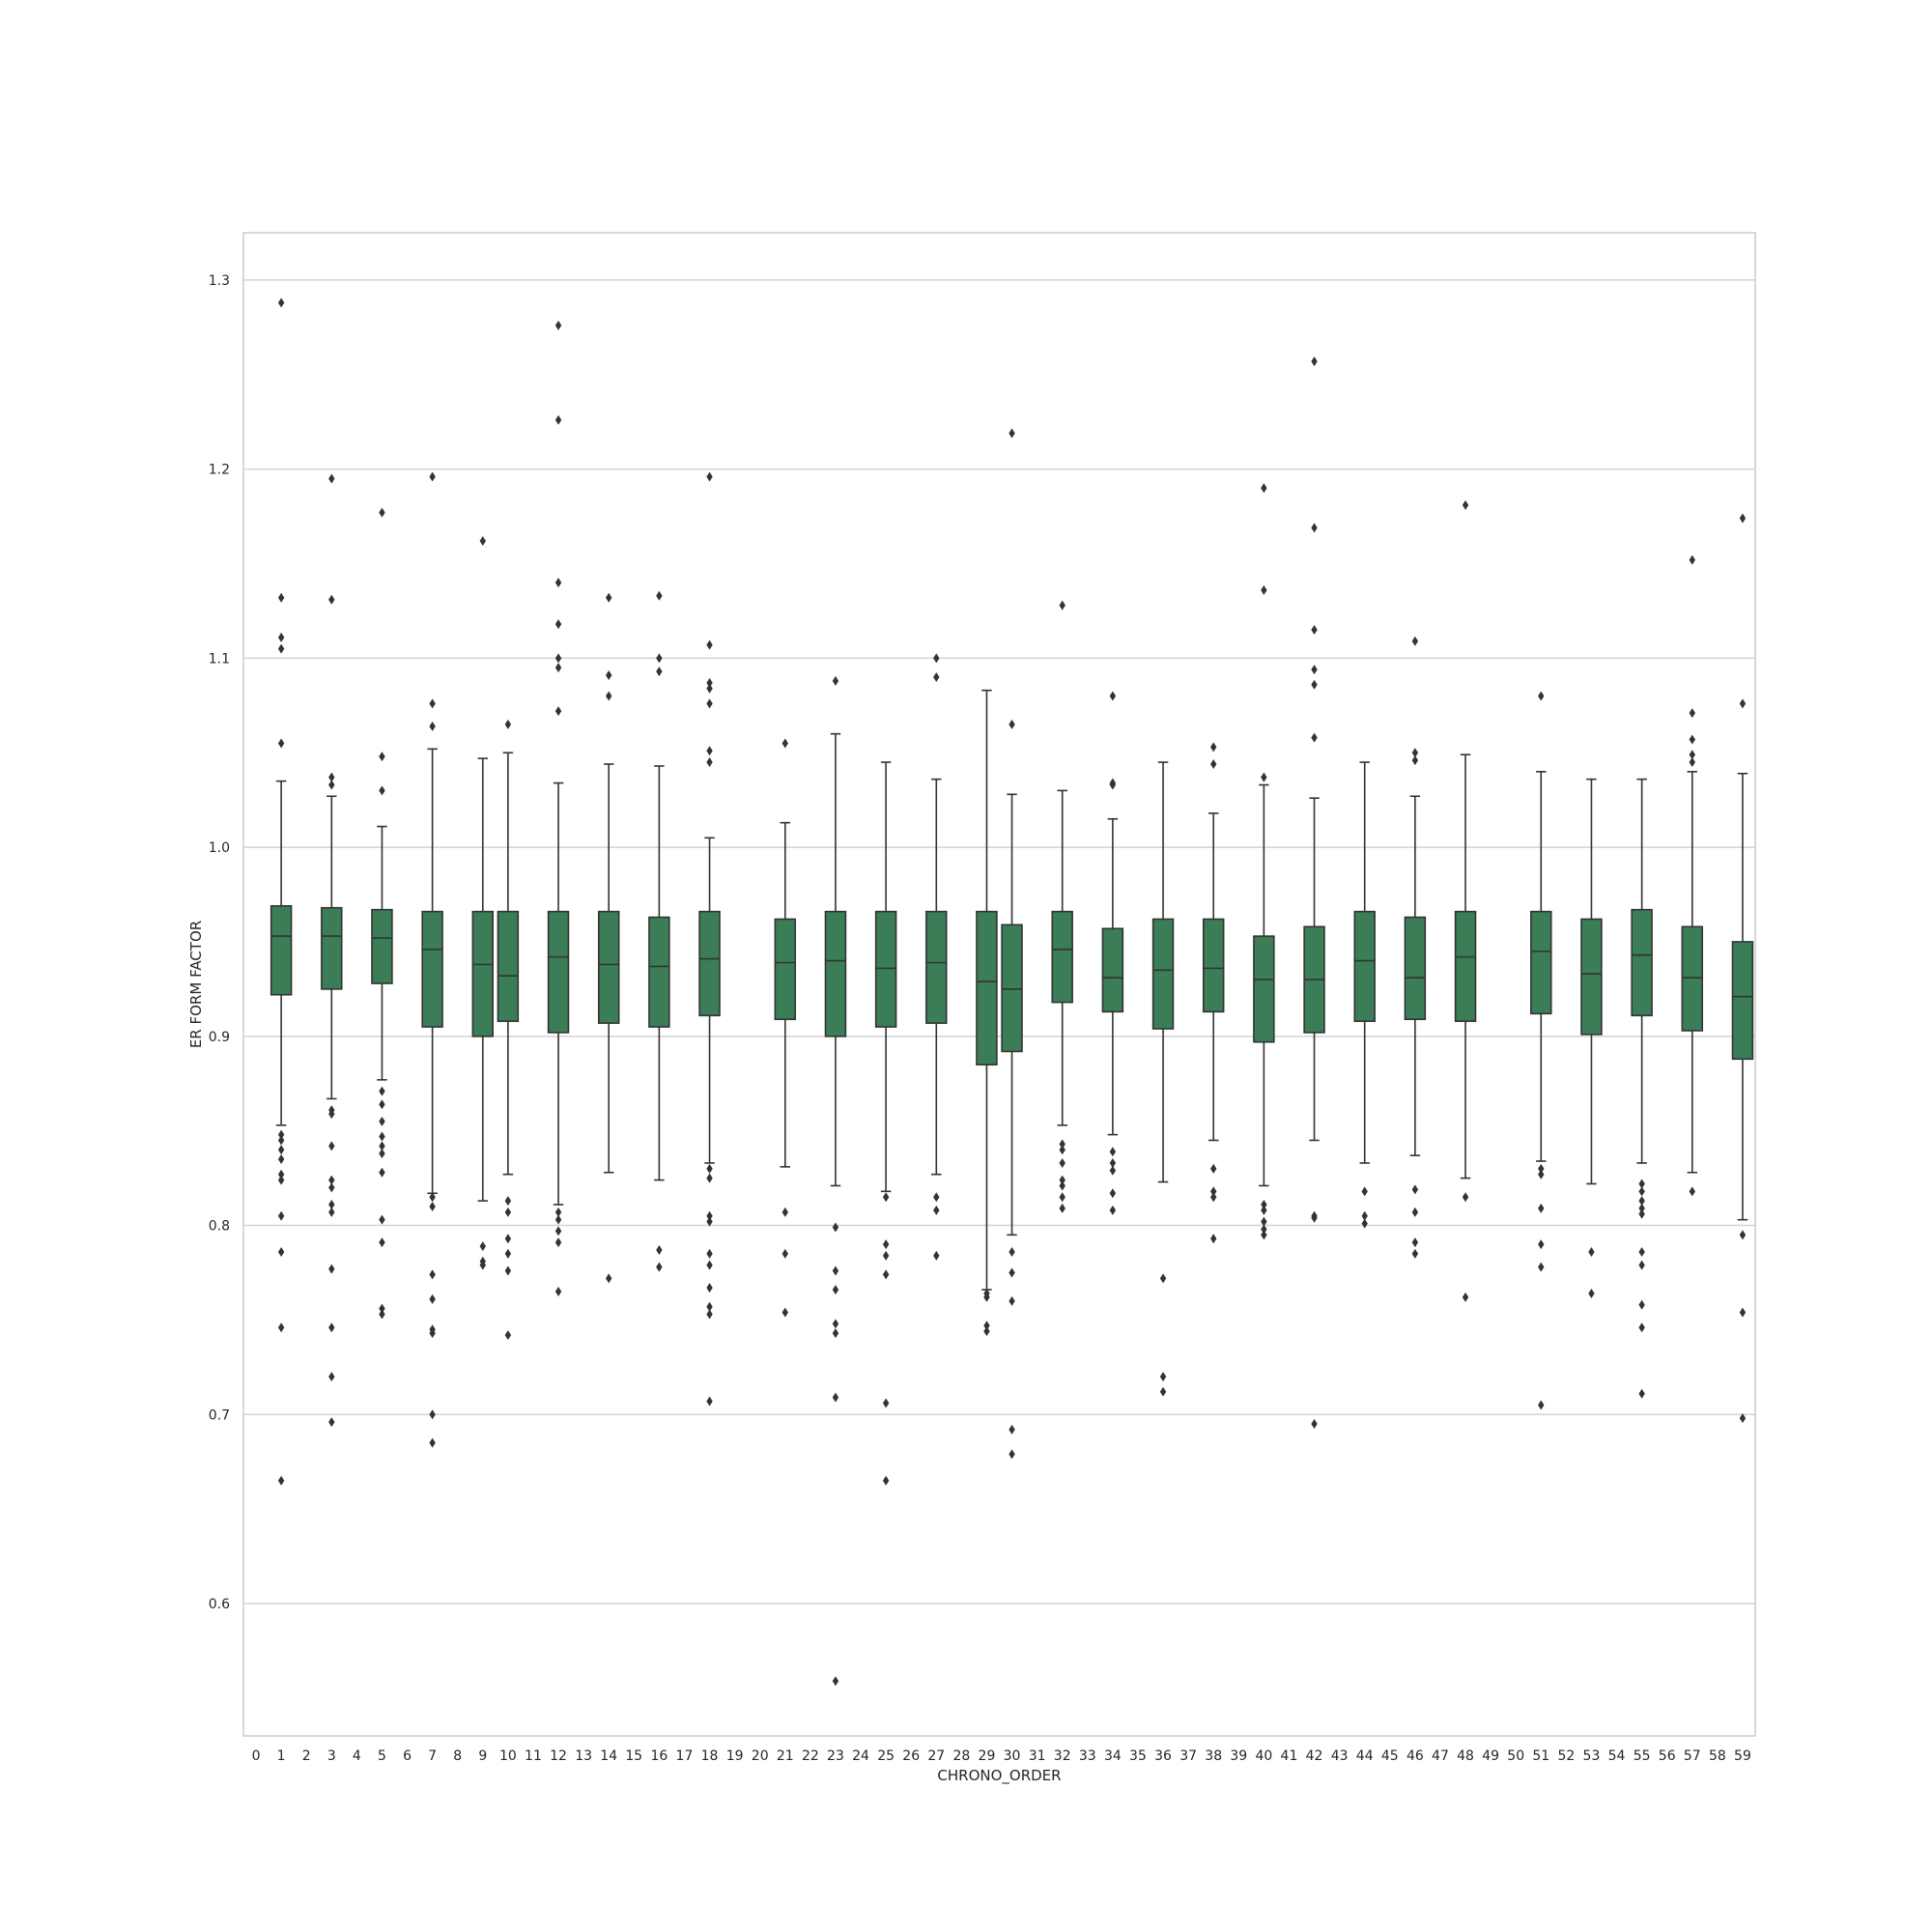 The image size is (1932, 1932). What do you see at coordinates (1667, 1756) in the screenshot?
I see `x-tick-label: 56` at bounding box center [1667, 1756].